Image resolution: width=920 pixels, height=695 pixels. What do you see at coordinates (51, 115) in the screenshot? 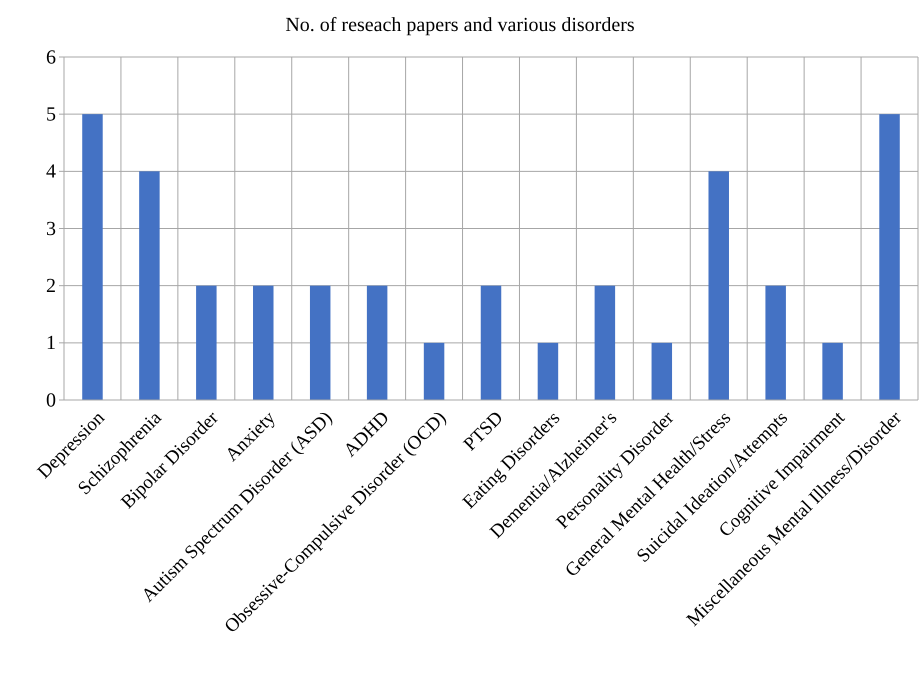
I see `y-tick-label: 5` at bounding box center [51, 115].